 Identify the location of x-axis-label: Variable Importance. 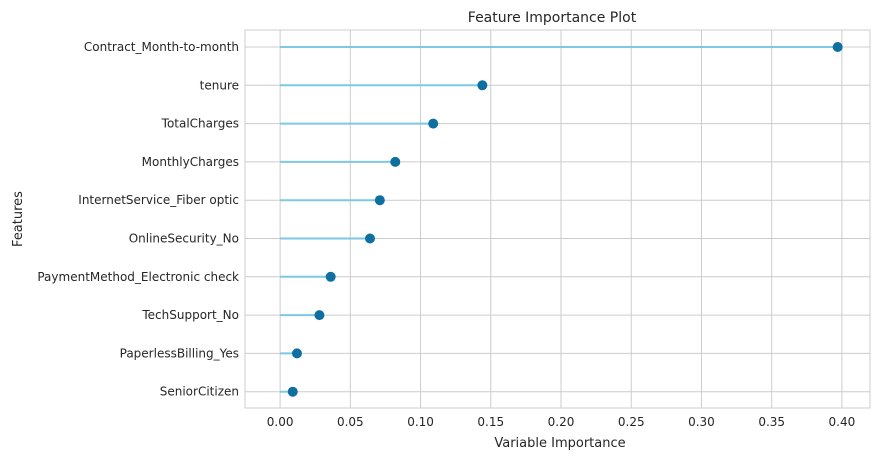
(559, 443).